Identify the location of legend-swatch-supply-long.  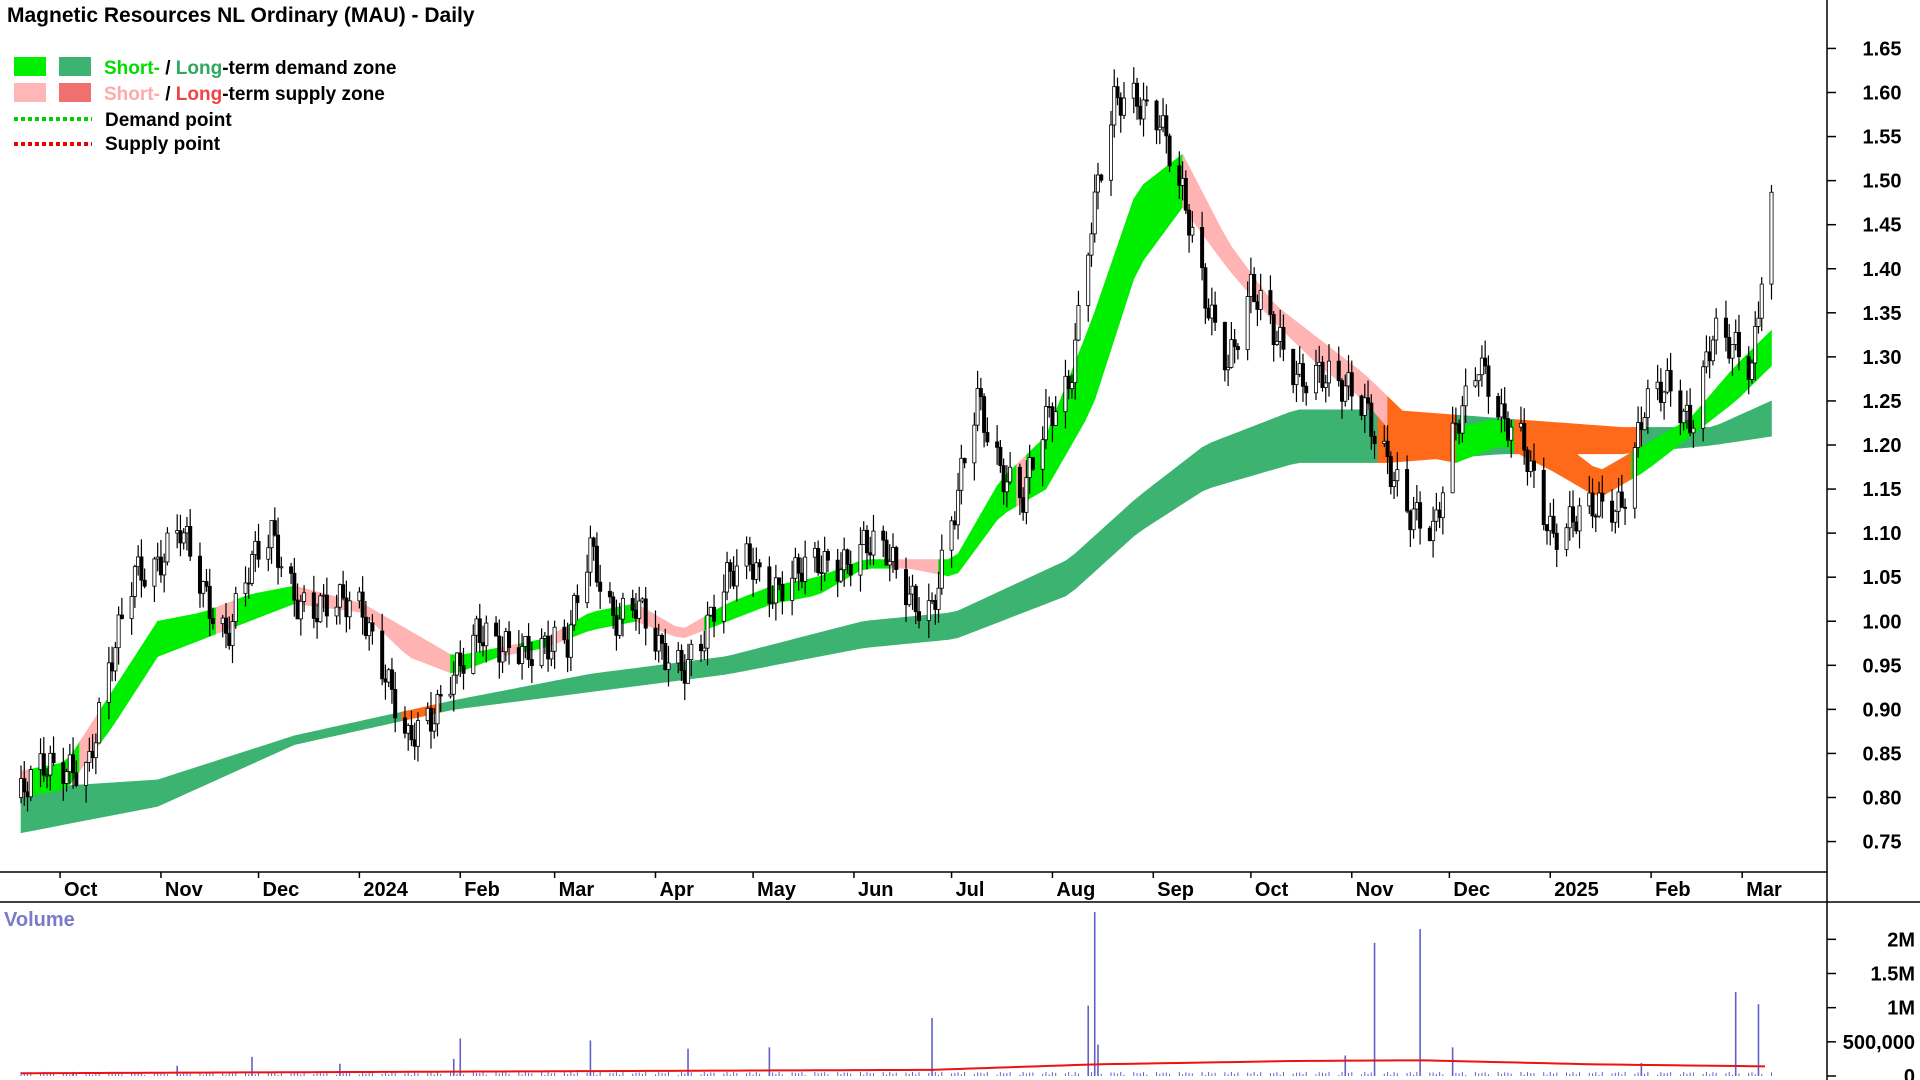
(75, 92).